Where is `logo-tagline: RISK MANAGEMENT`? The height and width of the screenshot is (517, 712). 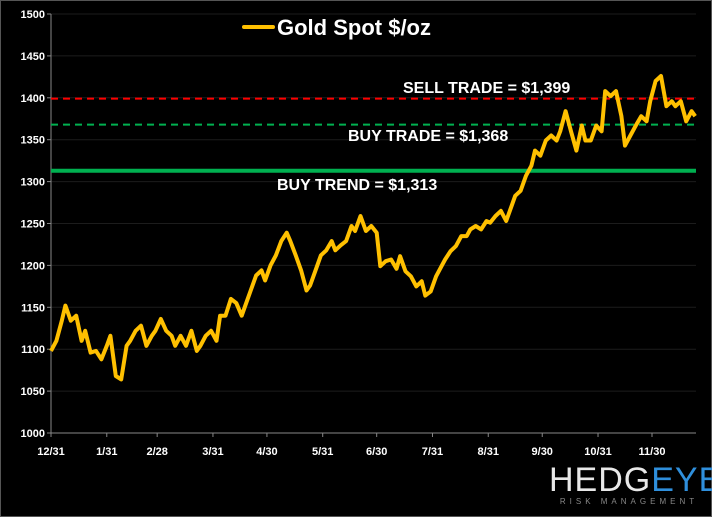 logo-tagline: RISK MANAGEMENT is located at coordinates (629, 501).